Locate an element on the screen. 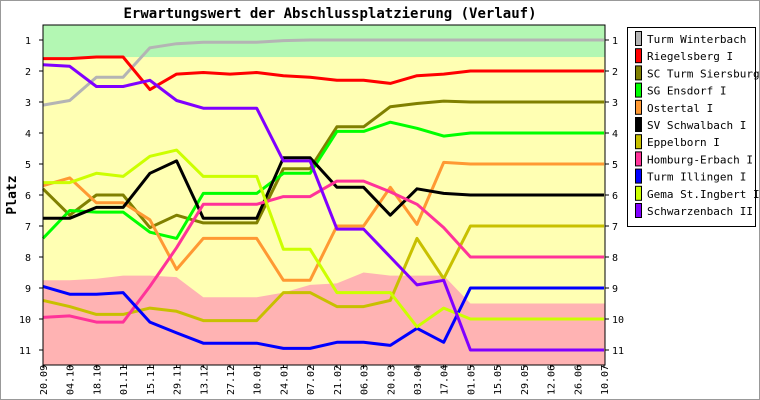  x-tick-label: 10.01 is located at coordinates (258, 380).